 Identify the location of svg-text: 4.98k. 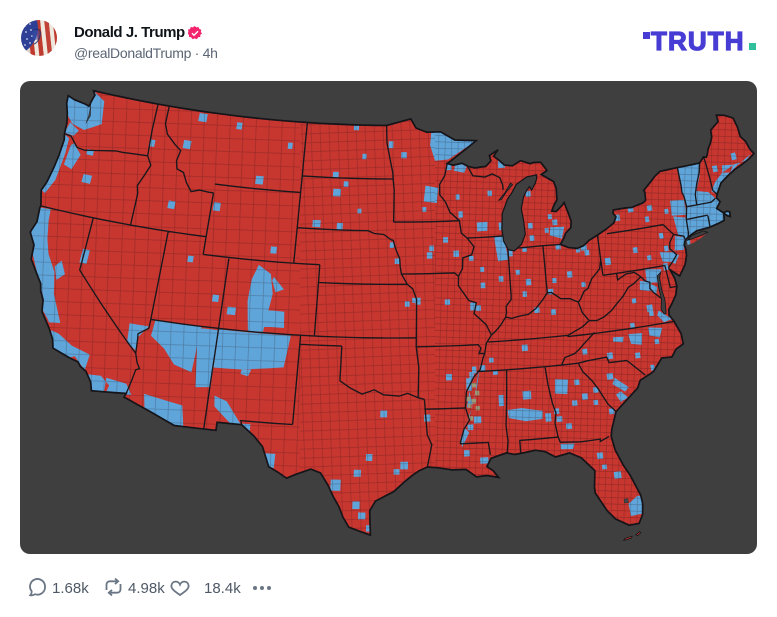
(146, 588).